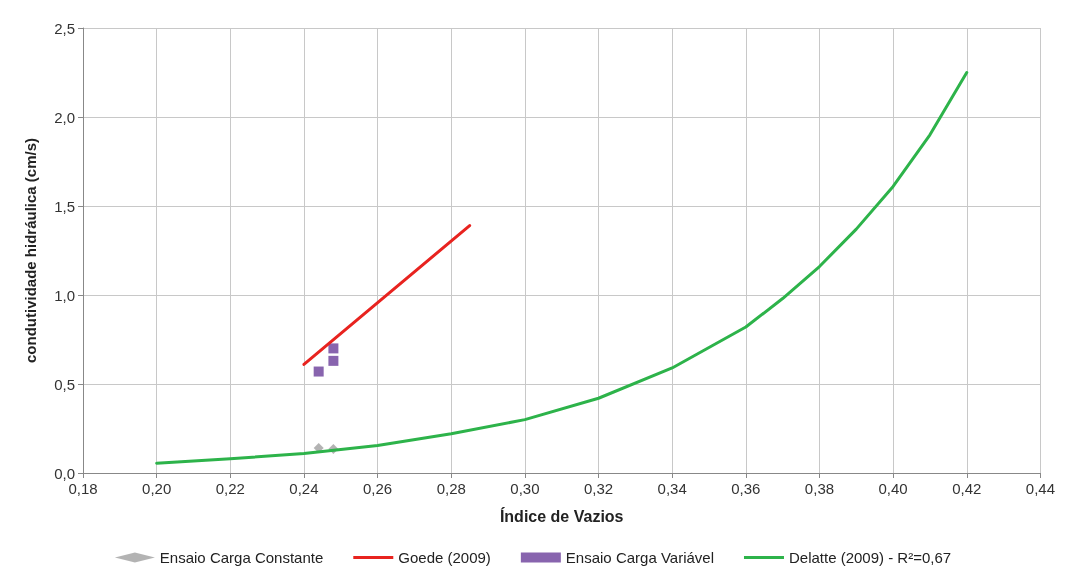  I want to click on y-tick-label: 0,0, so click(64, 473).